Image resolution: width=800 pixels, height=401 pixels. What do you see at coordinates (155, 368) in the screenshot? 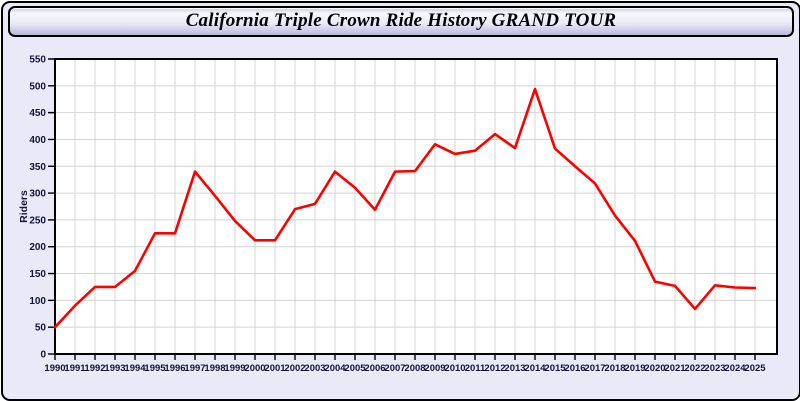
I see `x-tick-label: 1995` at bounding box center [155, 368].